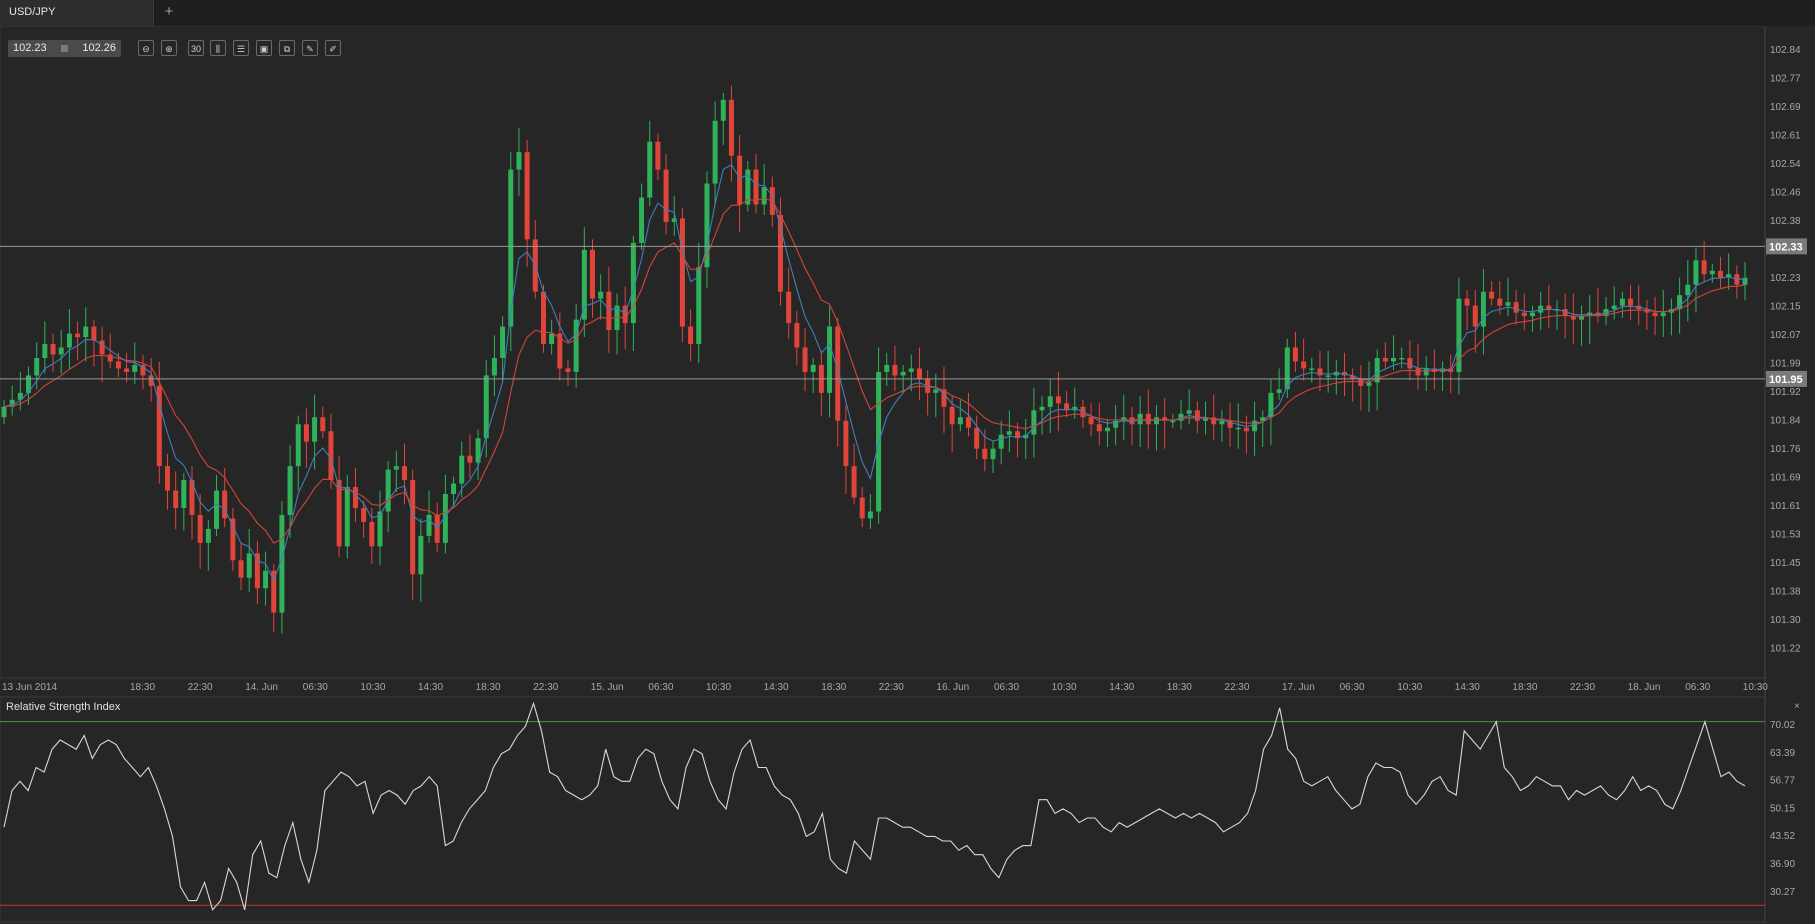 The width and height of the screenshot is (1815, 924). Describe the element at coordinates (1785, 620) in the screenshot. I see `price-tick-label: 101.30` at that location.